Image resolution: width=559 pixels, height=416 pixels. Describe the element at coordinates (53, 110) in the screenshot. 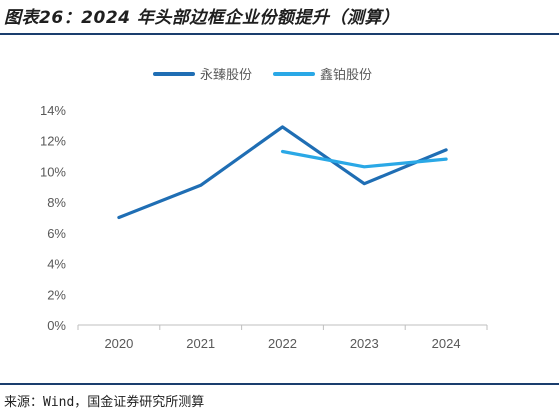

I see `y-tick-label: 14%` at that location.